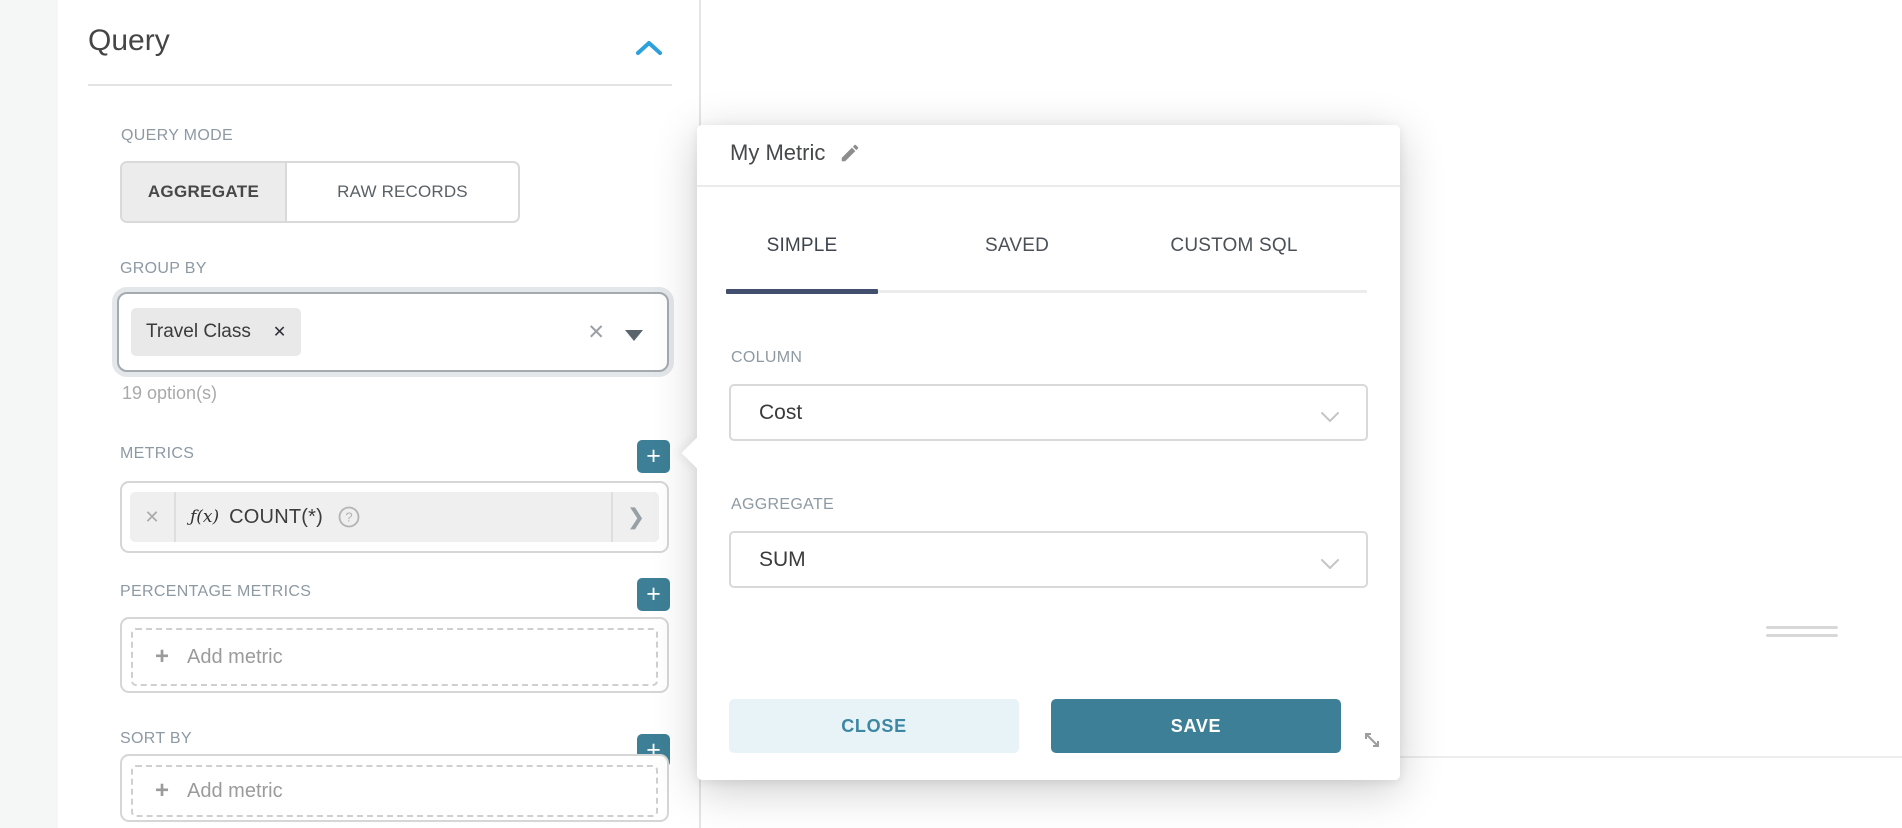 This screenshot has height=828, width=1902. Describe the element at coordinates (157, 453) in the screenshot. I see `metrics-label: METRICS` at that location.